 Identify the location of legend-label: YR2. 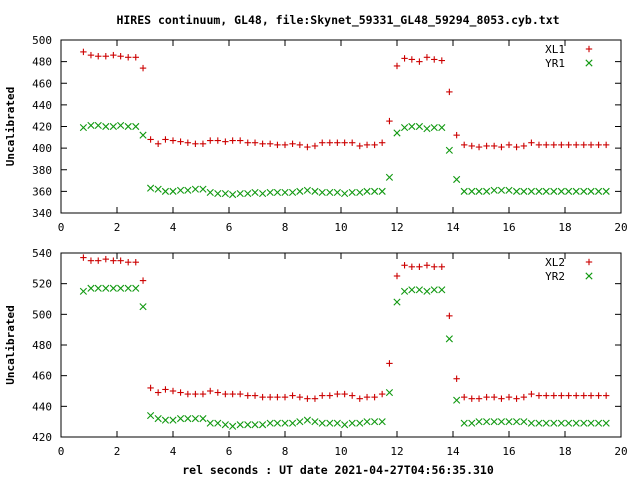
(555, 276).